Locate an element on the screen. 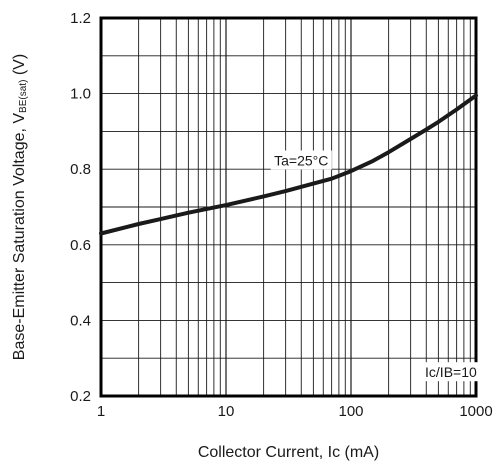 The image size is (498, 466). y-tick-label: 0.6 is located at coordinates (80, 245).